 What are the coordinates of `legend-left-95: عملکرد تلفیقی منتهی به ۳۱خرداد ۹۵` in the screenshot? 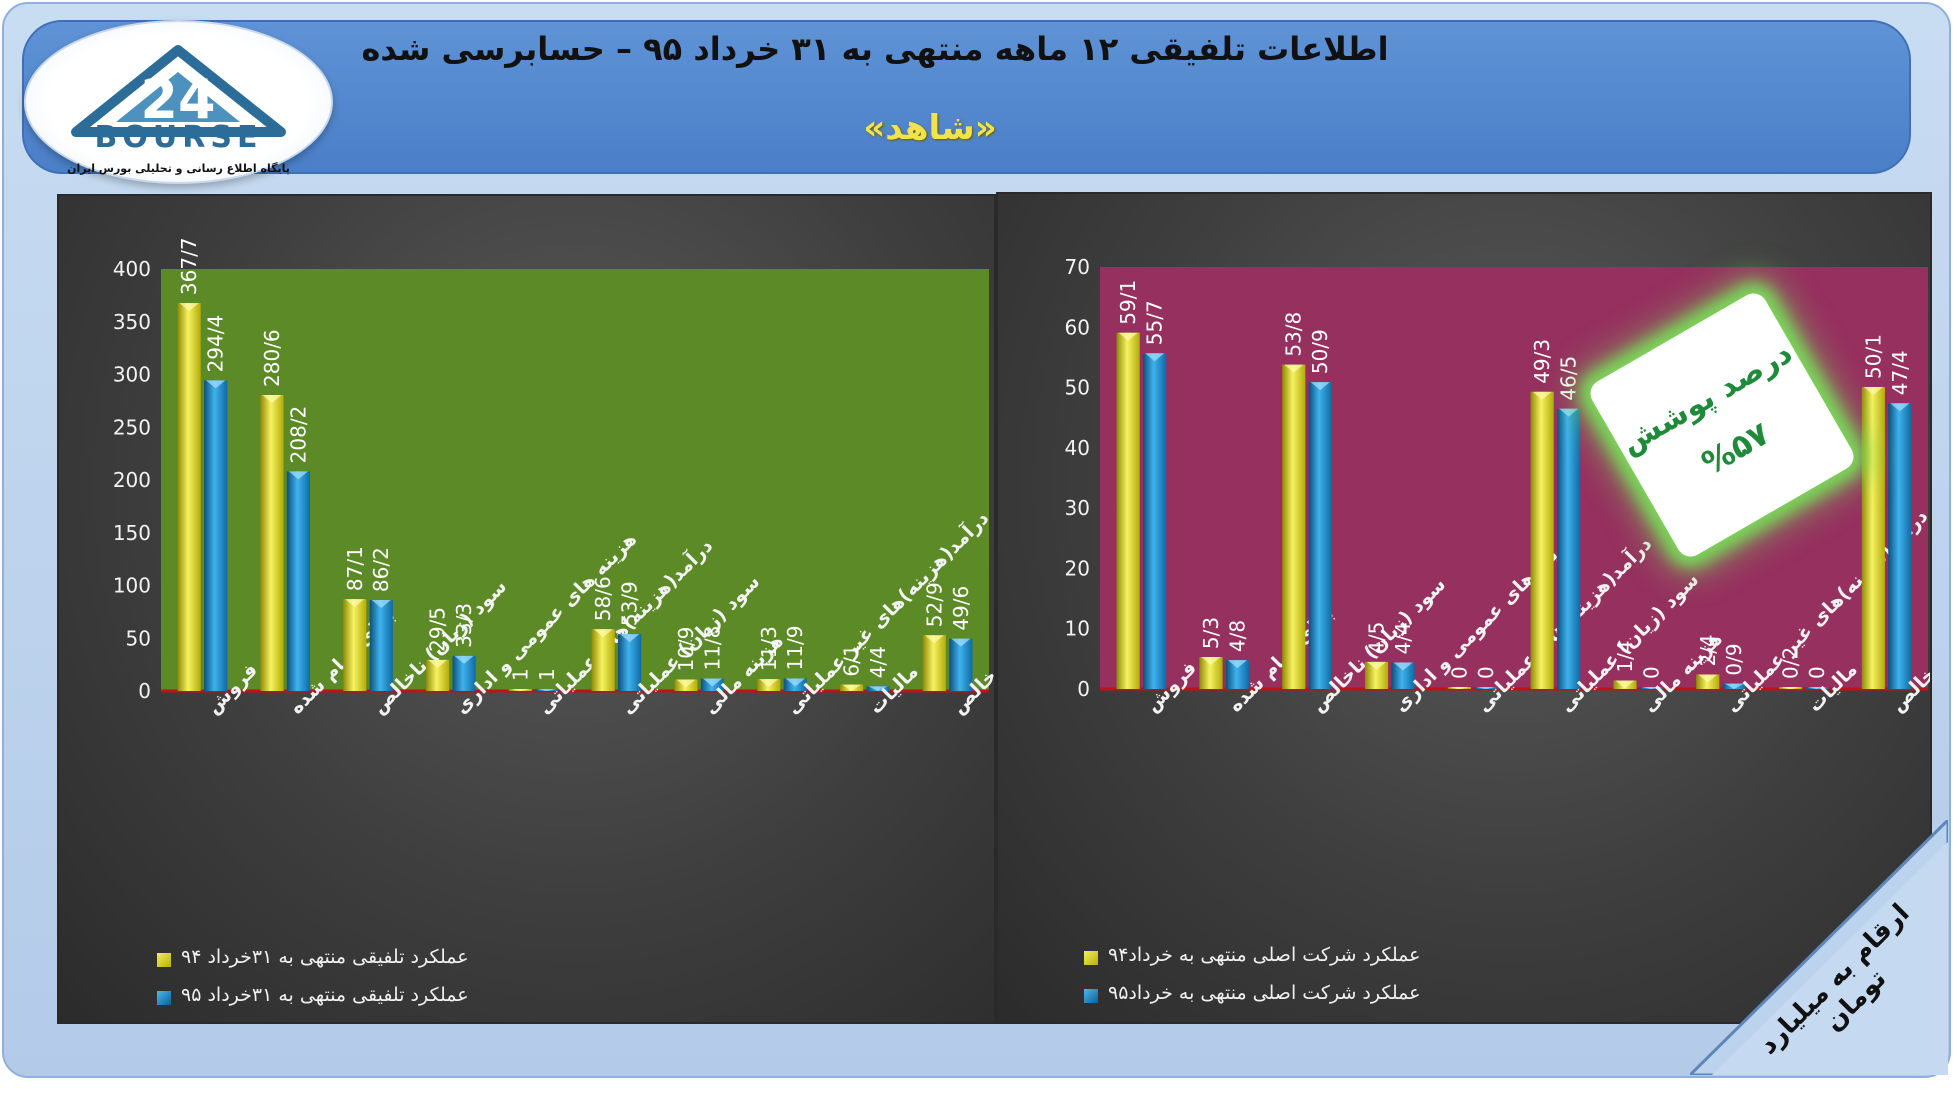 It's located at (325, 995).